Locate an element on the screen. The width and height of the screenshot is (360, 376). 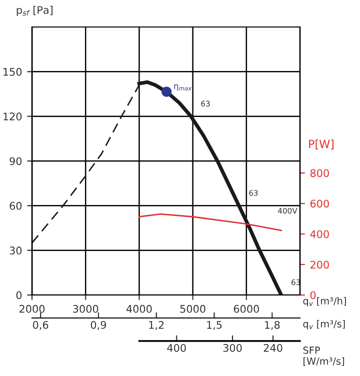
y2-tick-label: 0 is located at coordinates (313, 295).